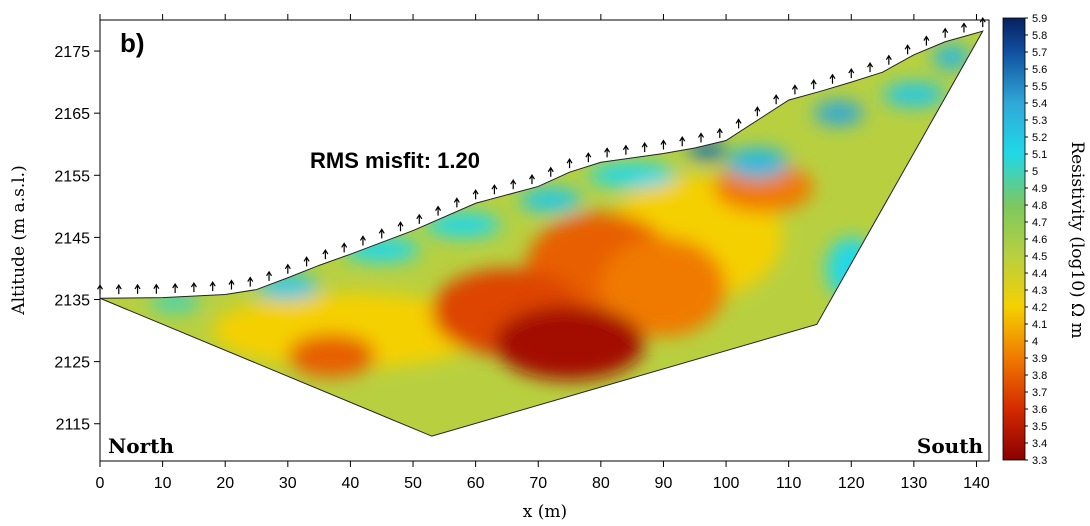  Describe the element at coordinates (1039, 104) in the screenshot. I see `colorbar-tick-label: 5.4` at that location.